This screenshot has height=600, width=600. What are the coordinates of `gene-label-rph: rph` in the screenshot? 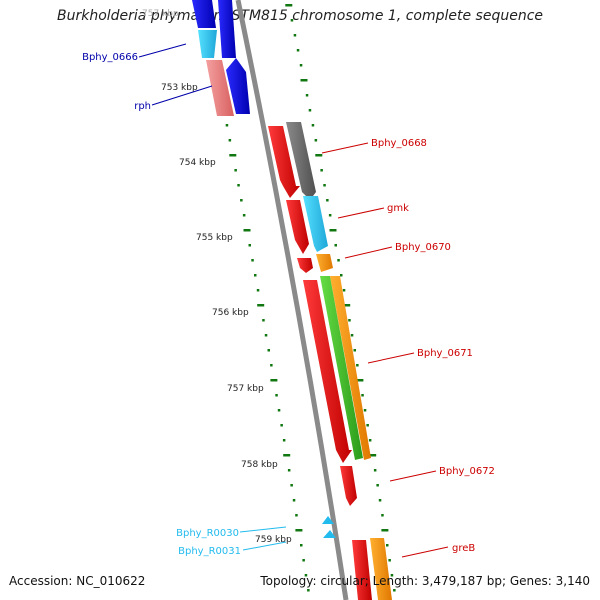 It's located at (142, 106).